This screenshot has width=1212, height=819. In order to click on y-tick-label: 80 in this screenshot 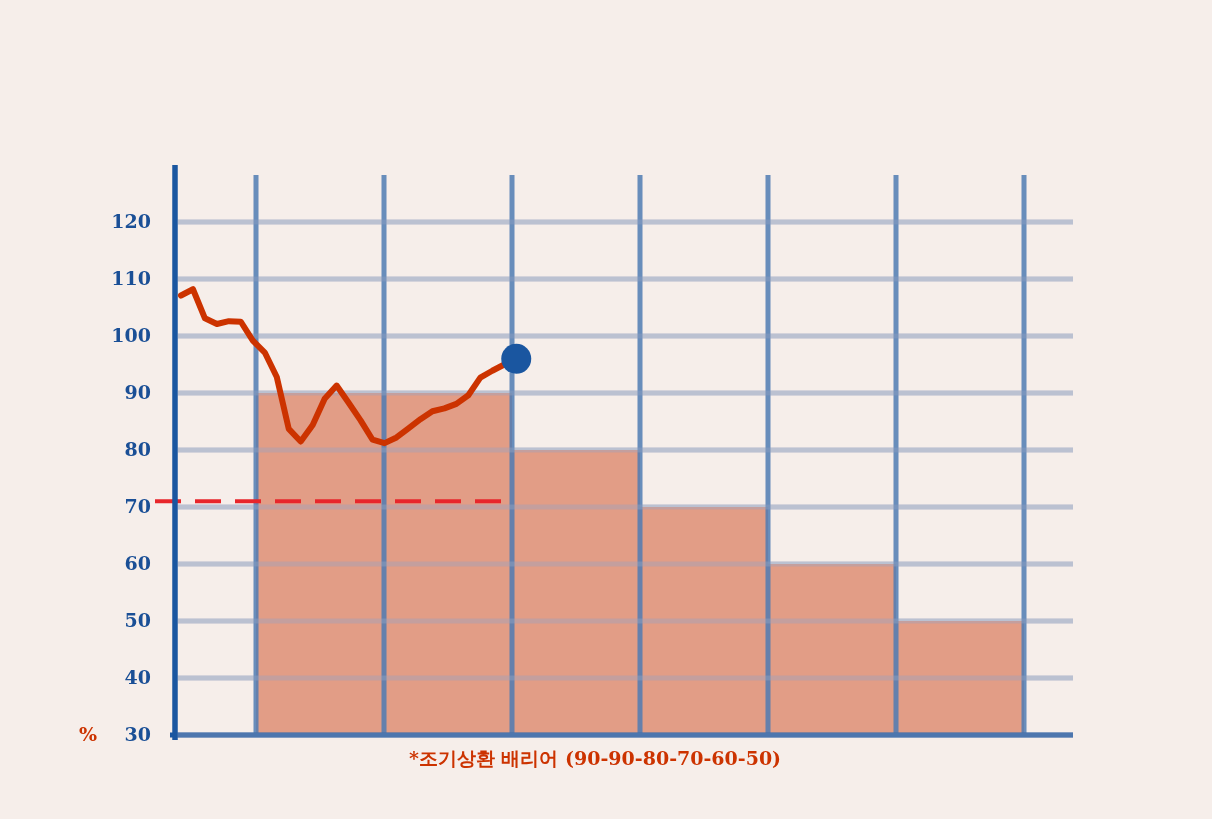, I will do `click(137, 449)`.